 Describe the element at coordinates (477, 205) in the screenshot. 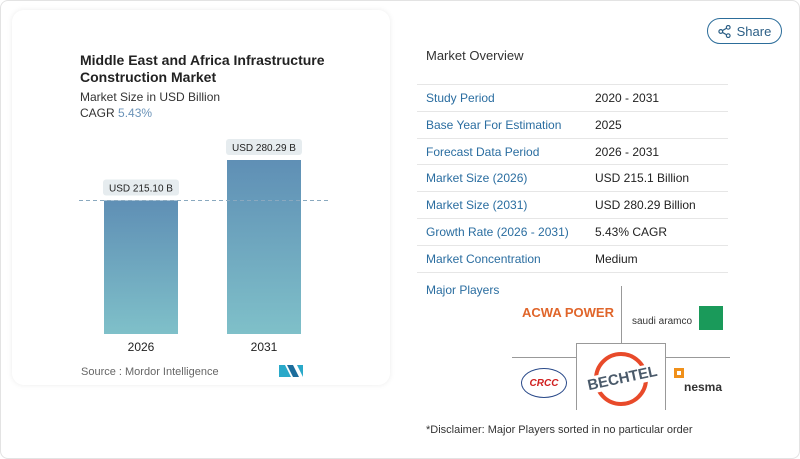

I see `row-label: Market Size (2031)` at that location.